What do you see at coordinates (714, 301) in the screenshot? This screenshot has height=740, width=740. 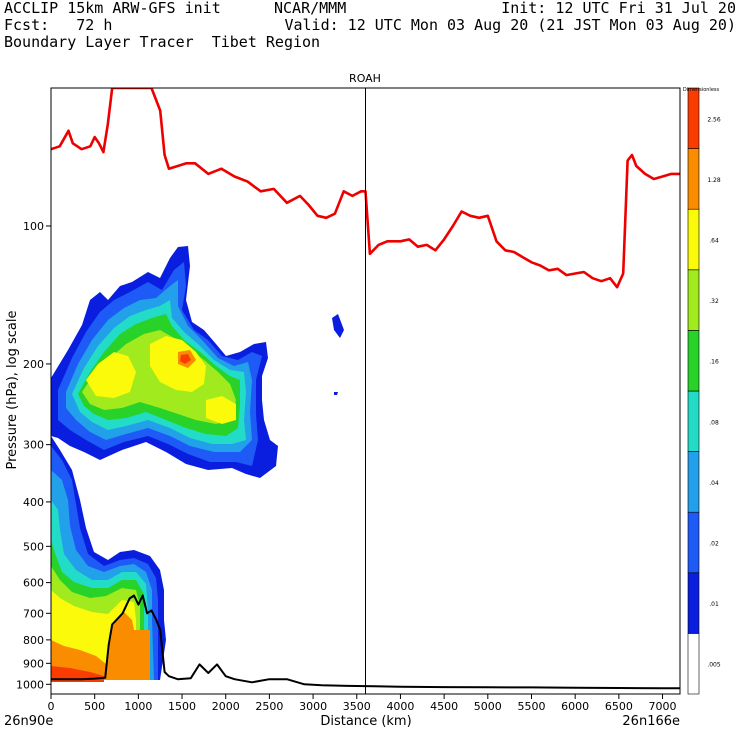 I see `colorbar-level-label: .32` at bounding box center [714, 301].